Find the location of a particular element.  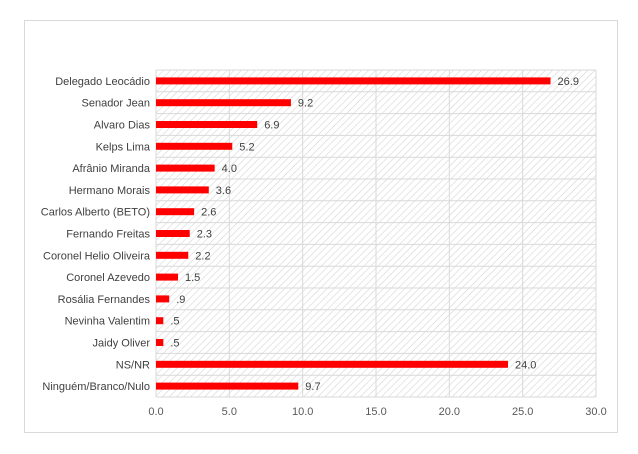

category-label: NS/NR is located at coordinates (133, 365).